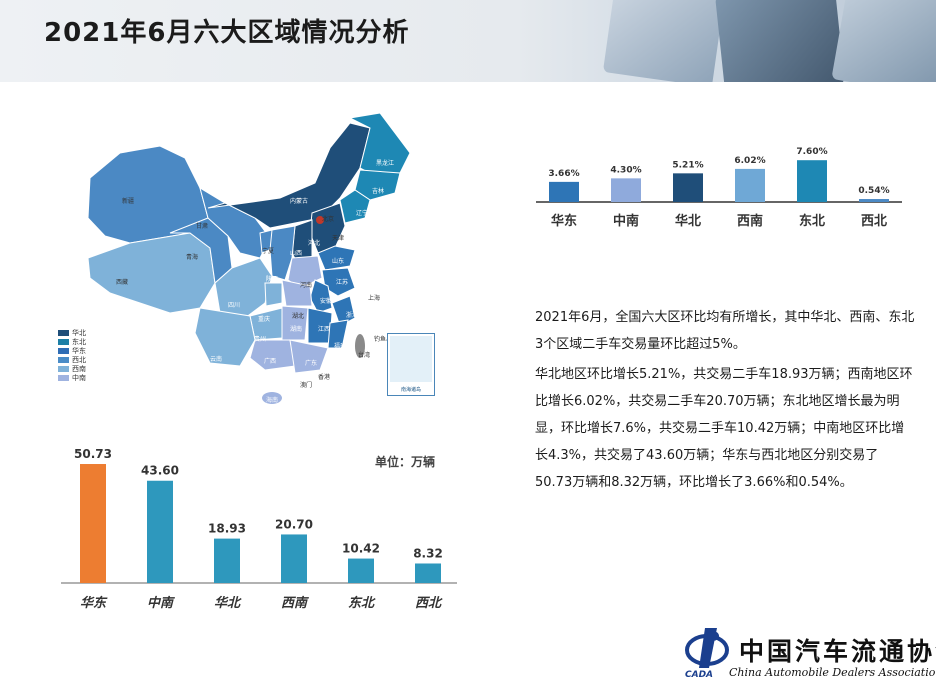  I want to click on map-label: 广东, so click(311, 363).